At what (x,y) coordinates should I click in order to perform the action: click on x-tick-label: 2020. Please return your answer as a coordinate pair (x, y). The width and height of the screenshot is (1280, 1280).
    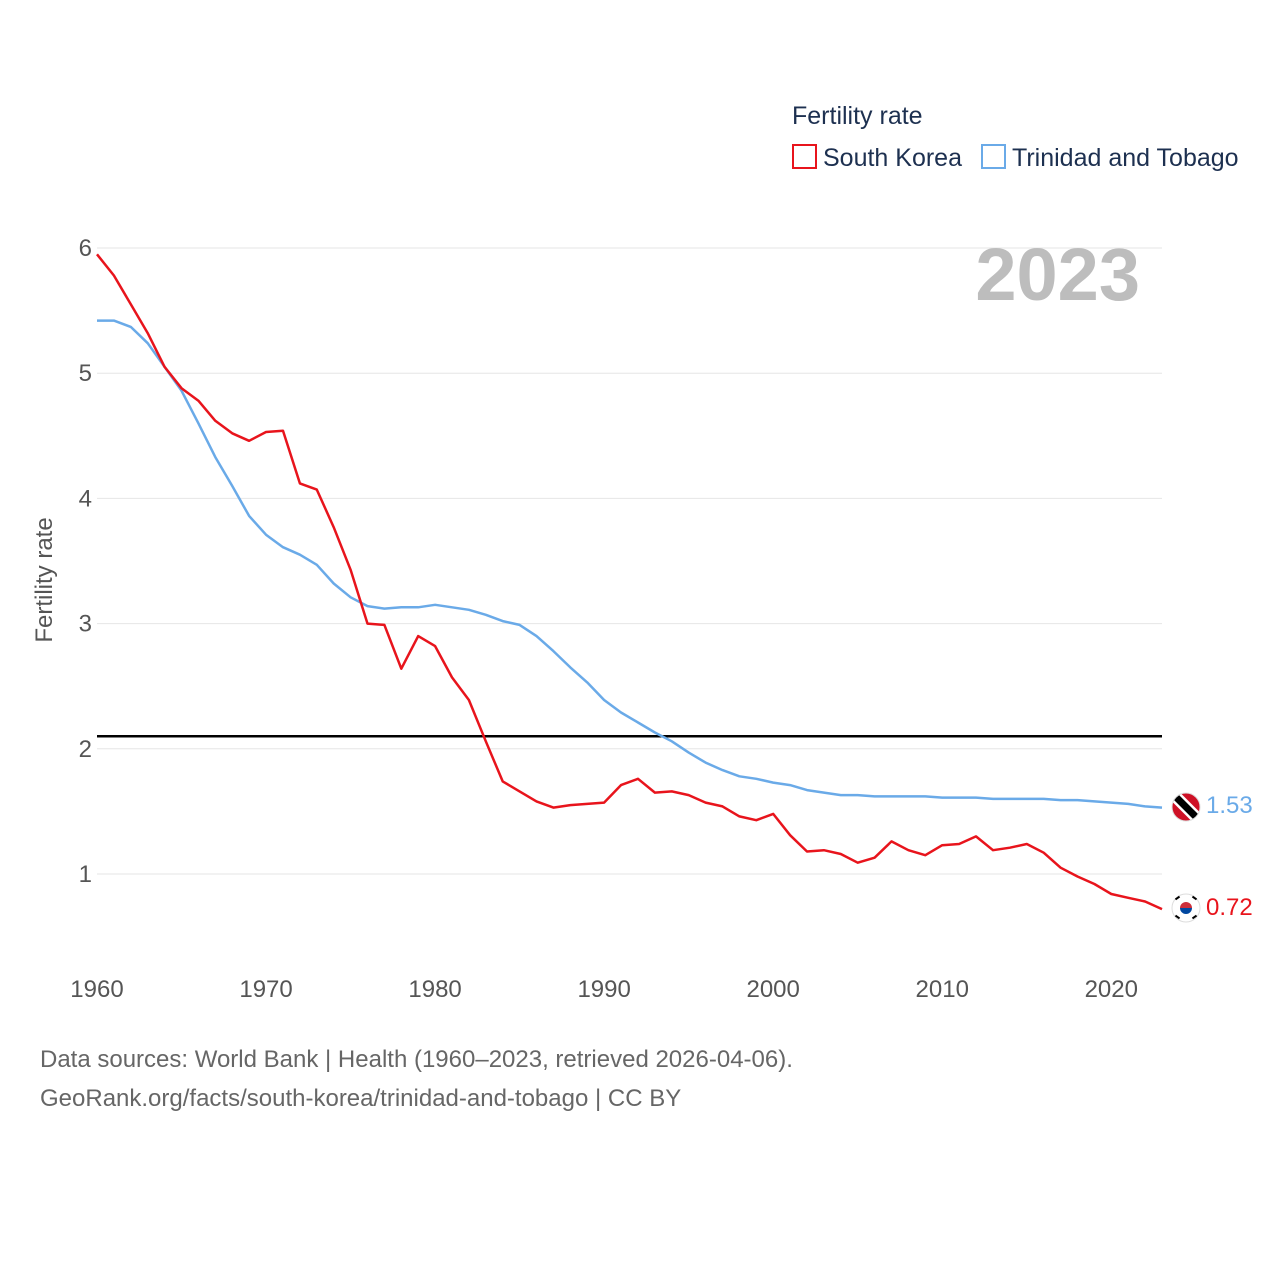
    Looking at the image, I should click on (1111, 989).